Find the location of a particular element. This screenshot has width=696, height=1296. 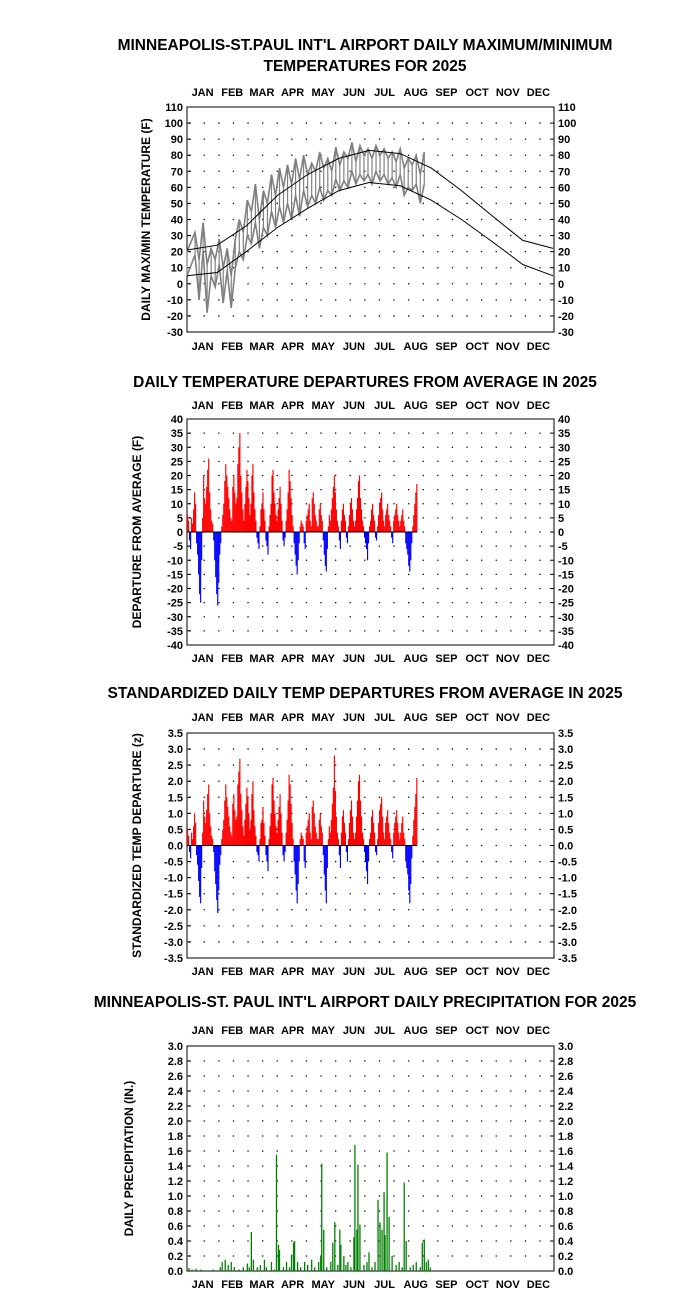

month-label-bottom: JUL is located at coordinates (384, 972).